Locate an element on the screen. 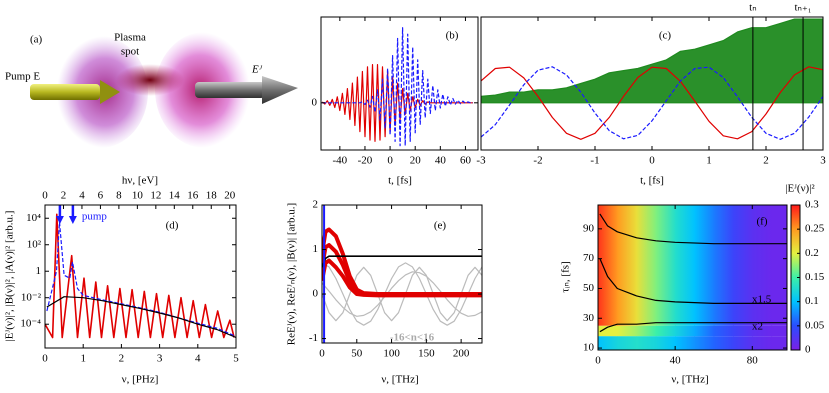  panel-label: (d) is located at coordinates (172, 226).